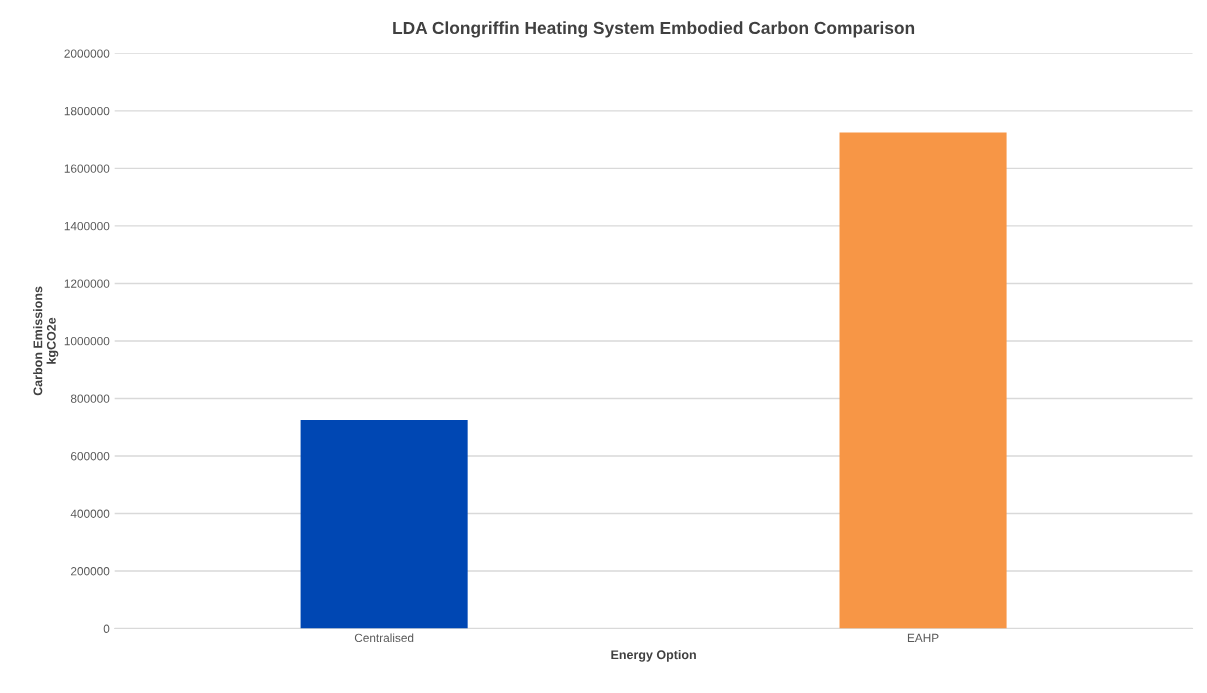  What do you see at coordinates (923, 637) in the screenshot?
I see `x-tick-label: EAHP` at bounding box center [923, 637].